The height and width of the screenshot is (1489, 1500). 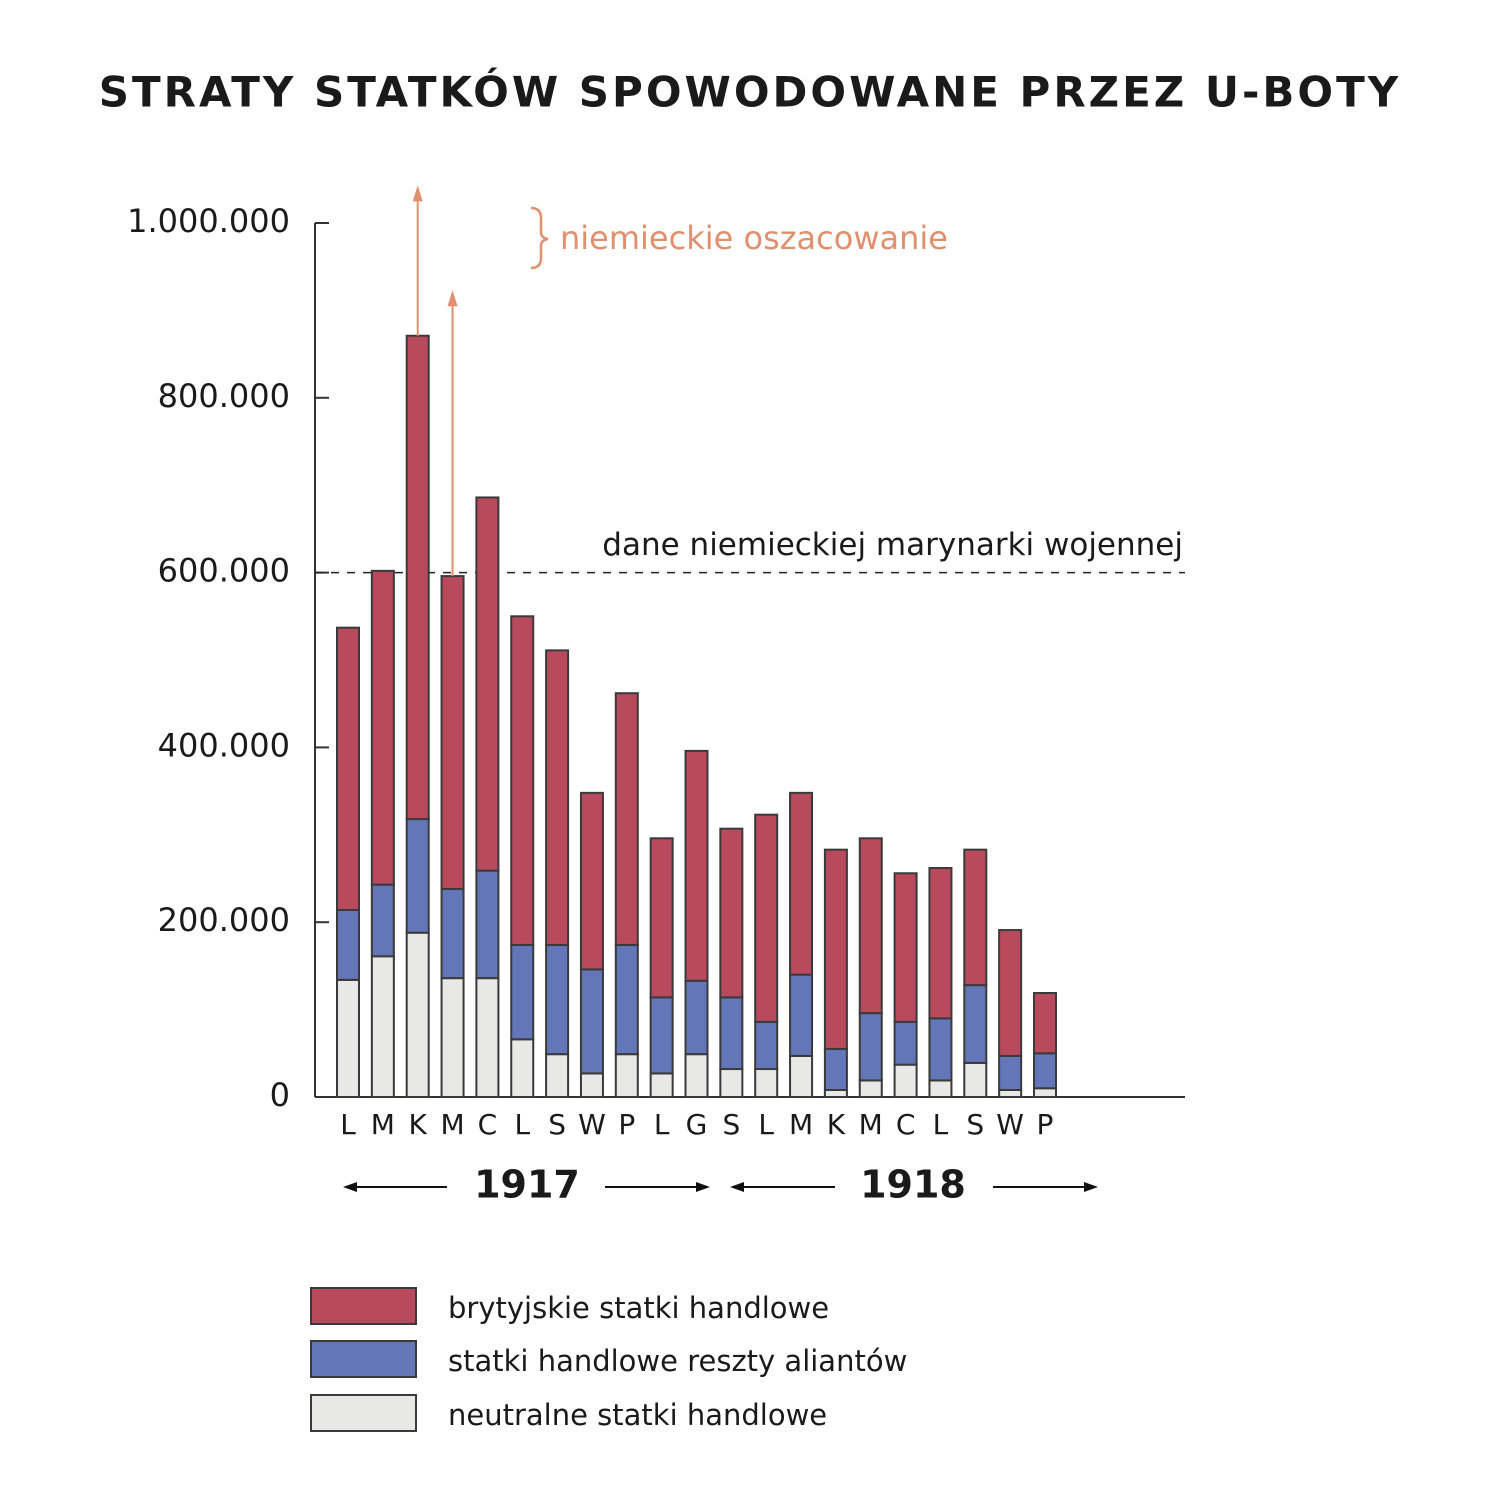 I want to click on year-label: 1917, so click(x=527, y=1185).